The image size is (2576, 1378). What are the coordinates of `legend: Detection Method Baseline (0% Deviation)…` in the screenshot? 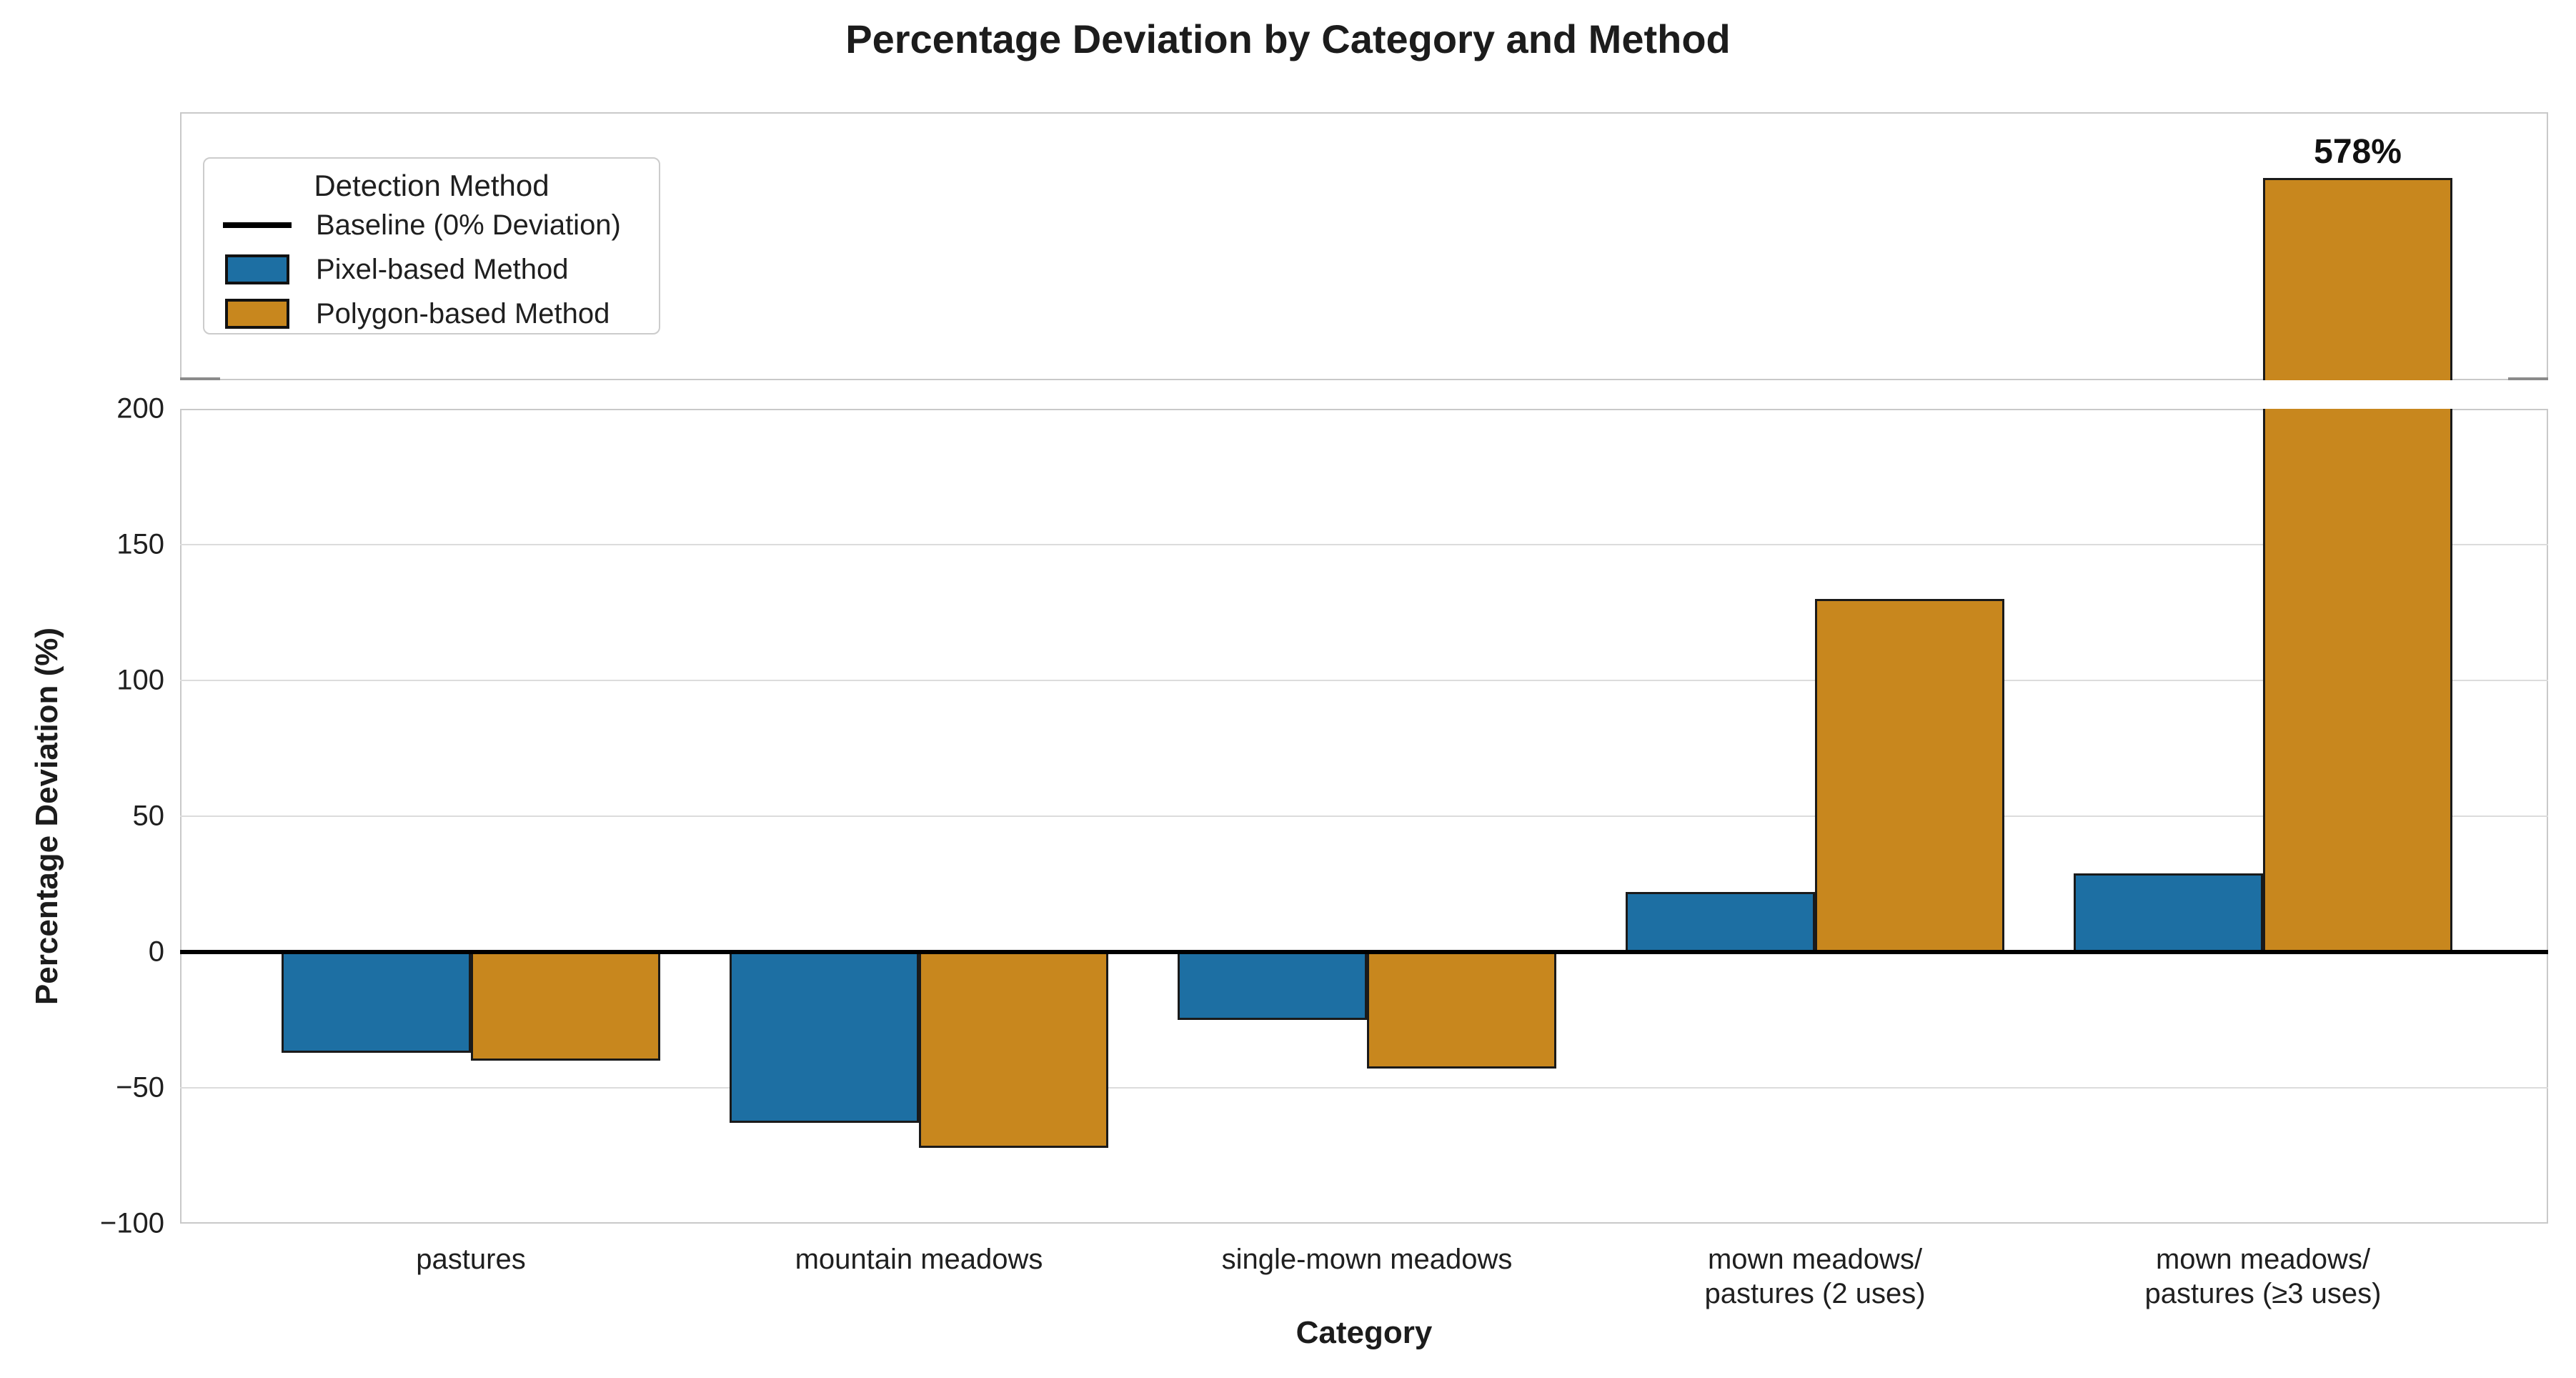 It's located at (431, 246).